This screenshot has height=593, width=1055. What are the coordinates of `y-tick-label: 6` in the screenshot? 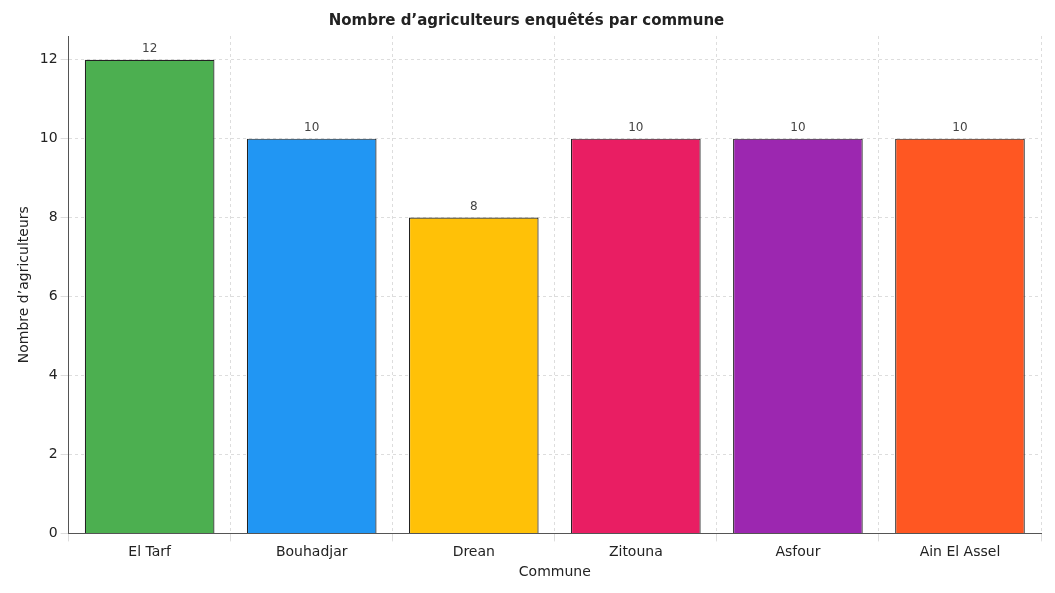 It's located at (53, 295).